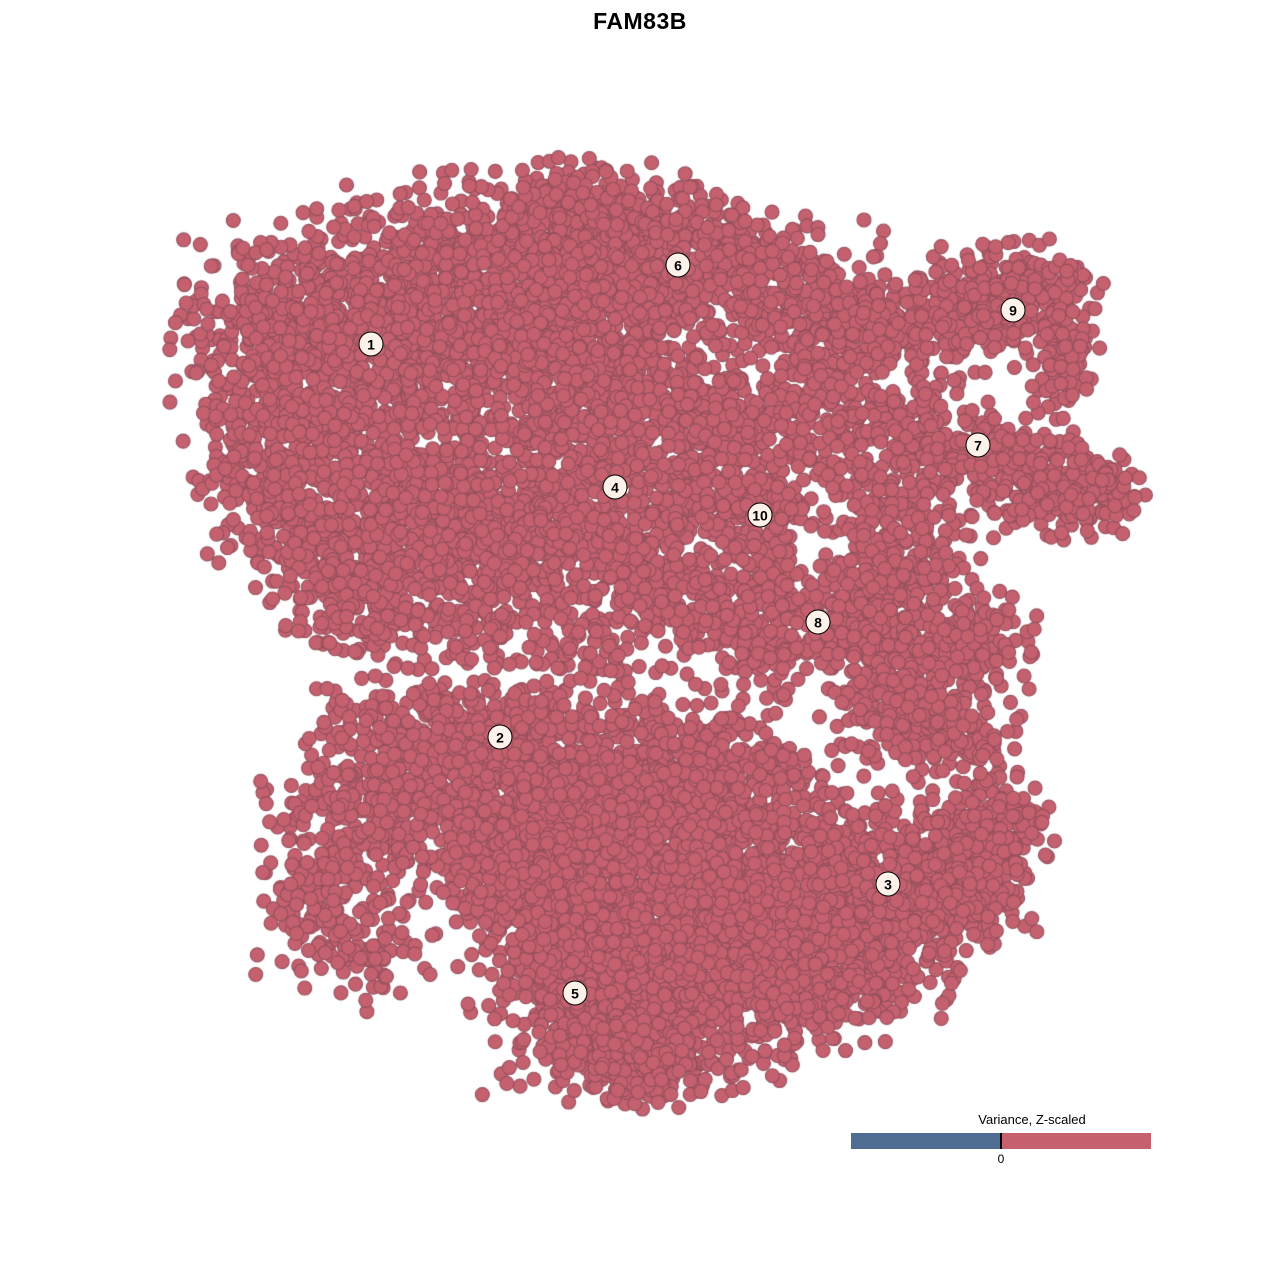 The width and height of the screenshot is (1280, 1280). I want to click on colorbar-gradient, so click(1001, 1141).